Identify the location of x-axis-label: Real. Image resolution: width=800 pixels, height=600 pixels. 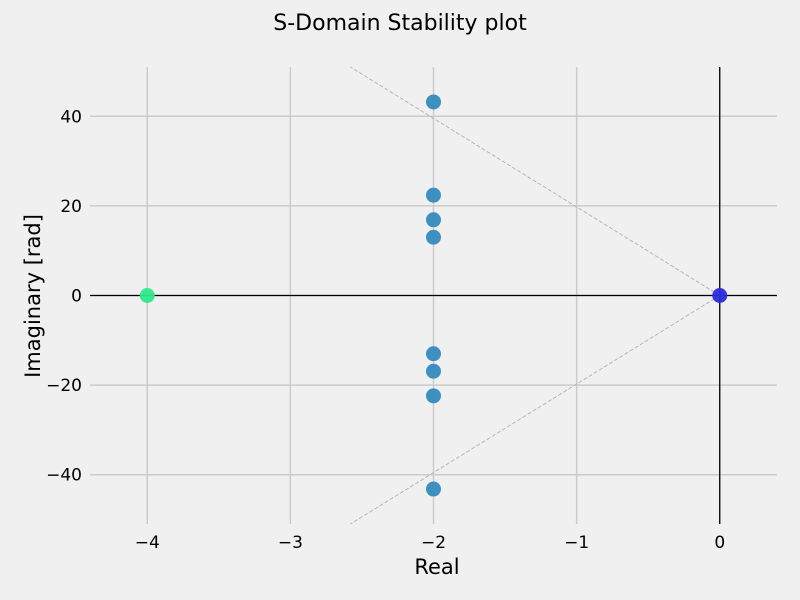
(436, 567).